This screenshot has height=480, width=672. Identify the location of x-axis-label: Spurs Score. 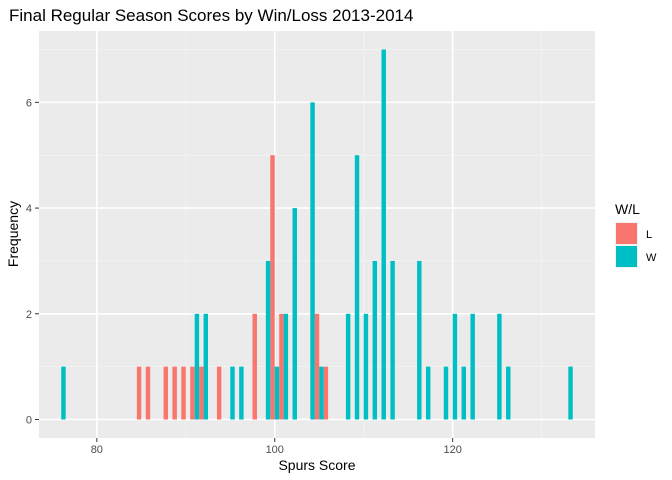
(316, 465).